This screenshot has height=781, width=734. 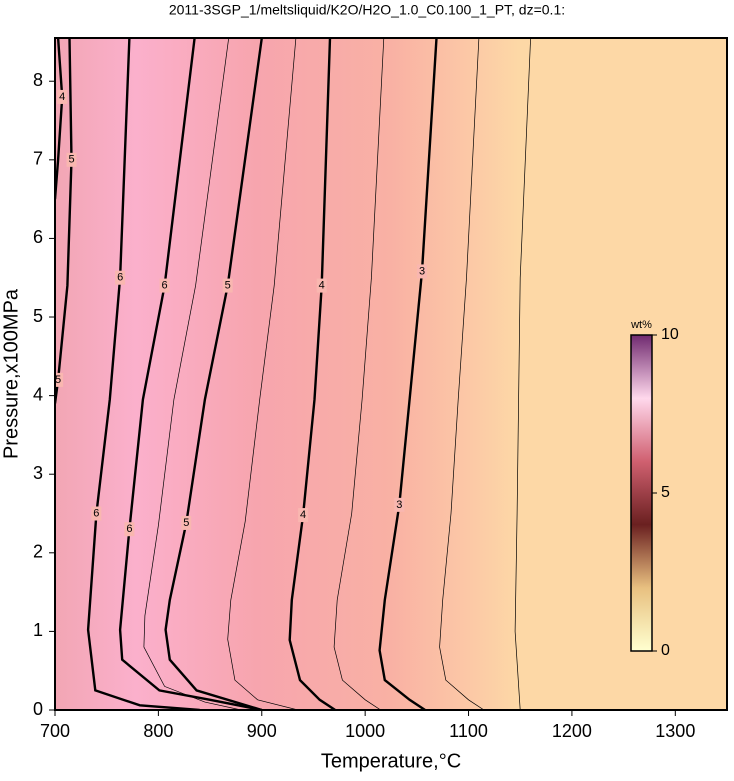 What do you see at coordinates (391, 761) in the screenshot?
I see `x-axis-label: Temperature,°C` at bounding box center [391, 761].